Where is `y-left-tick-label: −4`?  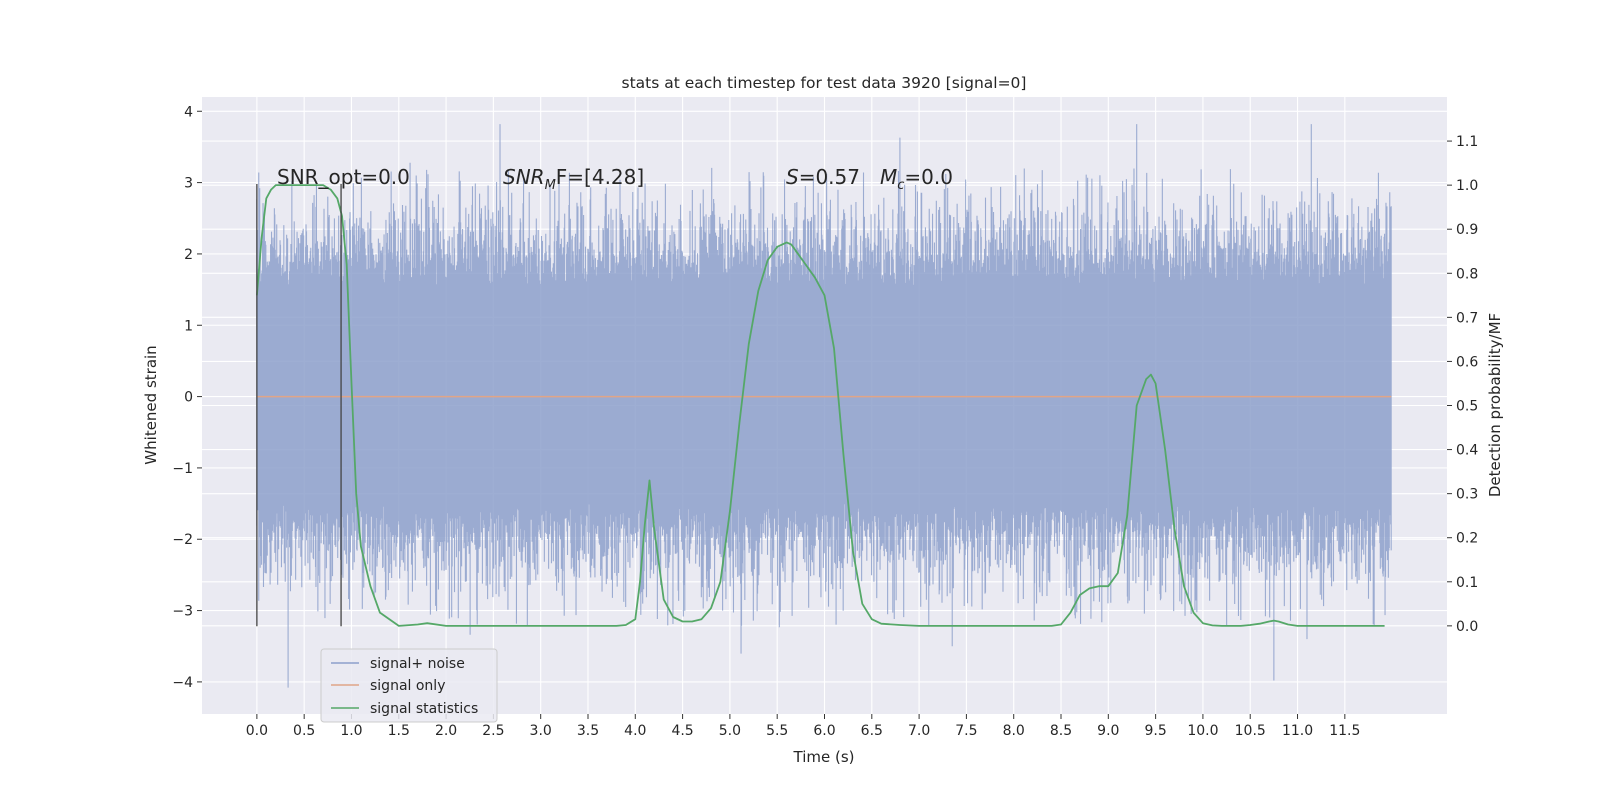
y-left-tick-label: −4 is located at coordinates (182, 683).